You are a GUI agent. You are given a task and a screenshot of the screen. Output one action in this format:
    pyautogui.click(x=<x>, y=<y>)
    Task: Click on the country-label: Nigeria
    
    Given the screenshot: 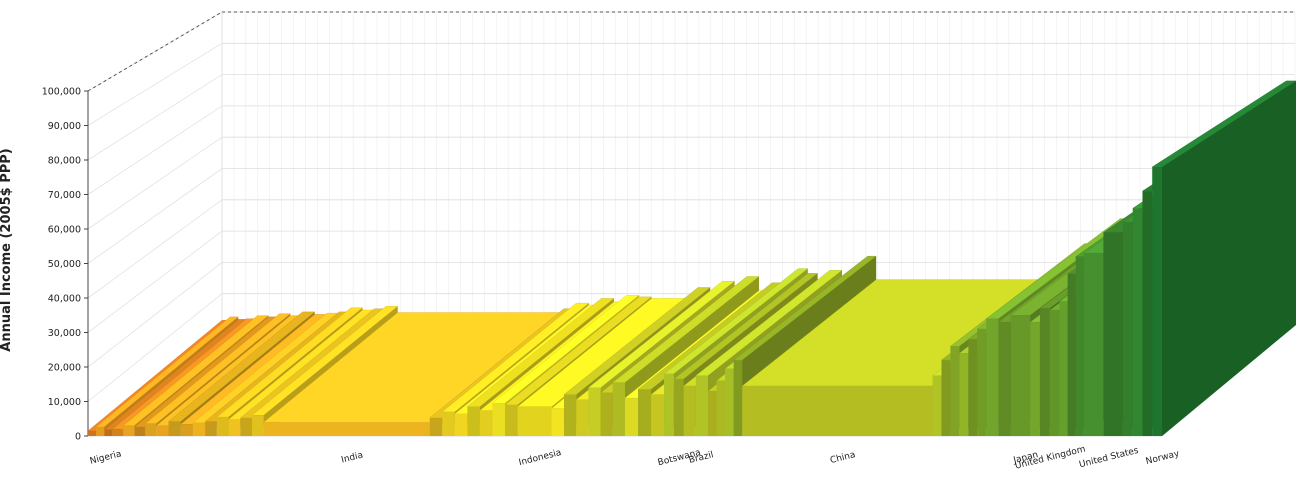 What is the action you would take?
    pyautogui.click(x=106, y=457)
    